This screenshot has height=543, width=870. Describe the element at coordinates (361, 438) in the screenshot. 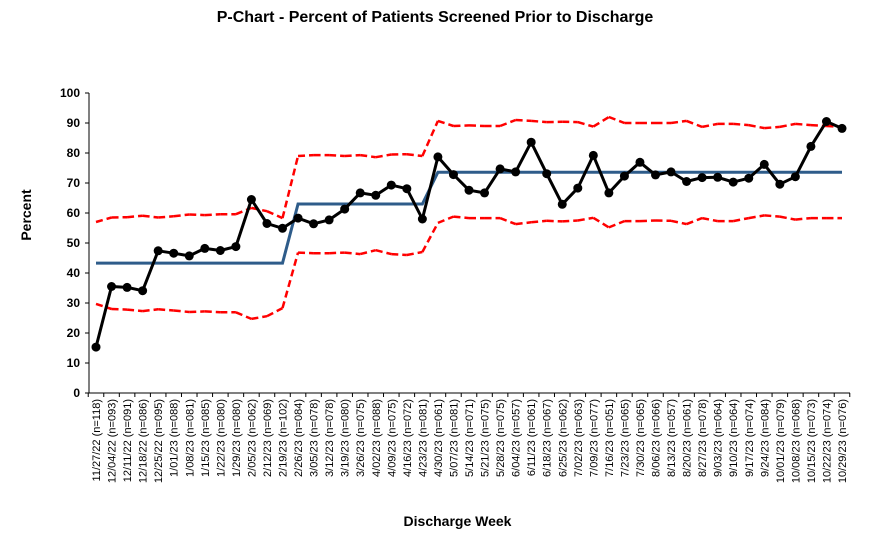

I see `x-tick-label: 3/26/23 (n=075)` at that location.